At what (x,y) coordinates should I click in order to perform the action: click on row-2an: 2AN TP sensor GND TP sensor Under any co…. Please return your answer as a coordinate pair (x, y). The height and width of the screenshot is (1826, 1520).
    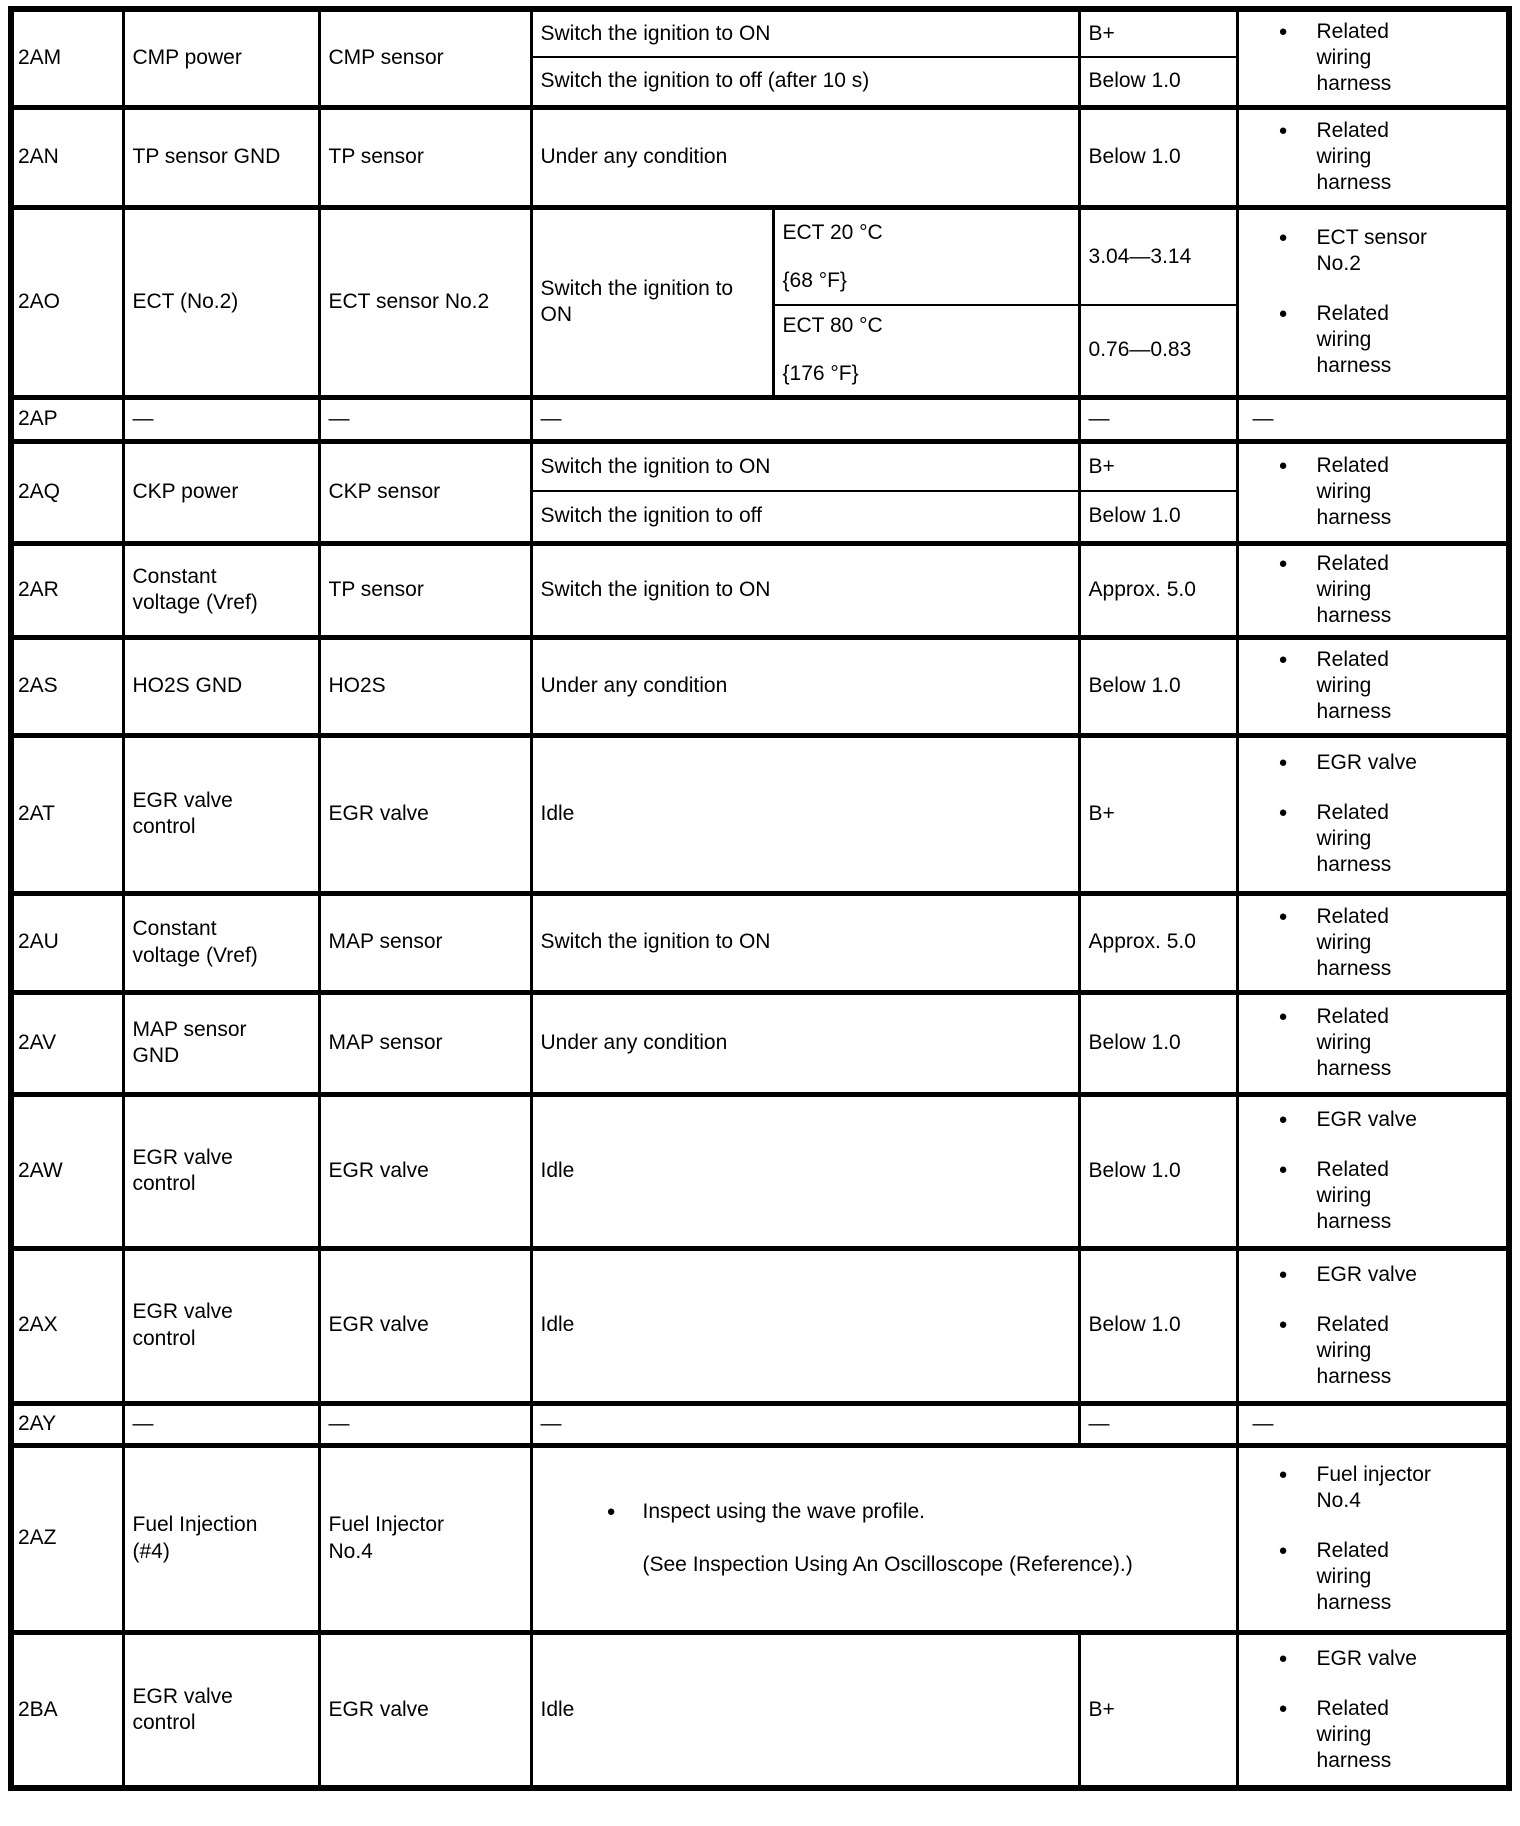
    Looking at the image, I should click on (760, 156).